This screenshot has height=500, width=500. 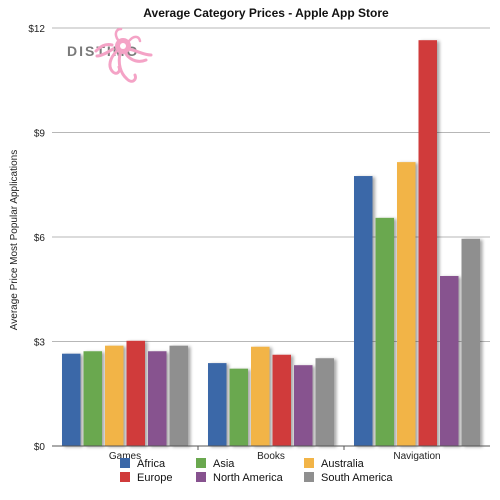 I want to click on y-tick-label: $12, so click(x=36, y=29).